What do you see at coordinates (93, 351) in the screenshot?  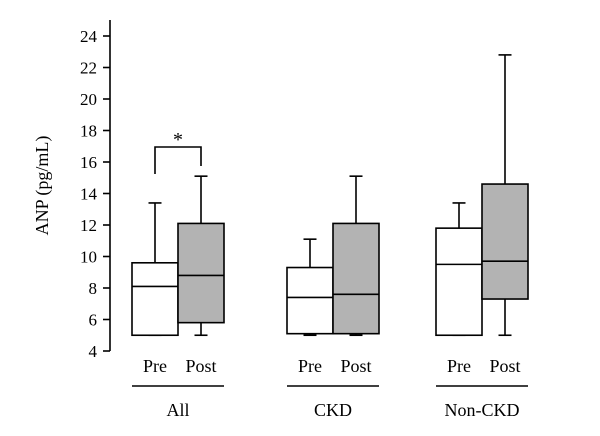 I see `y-tick-label: 4` at bounding box center [93, 351].